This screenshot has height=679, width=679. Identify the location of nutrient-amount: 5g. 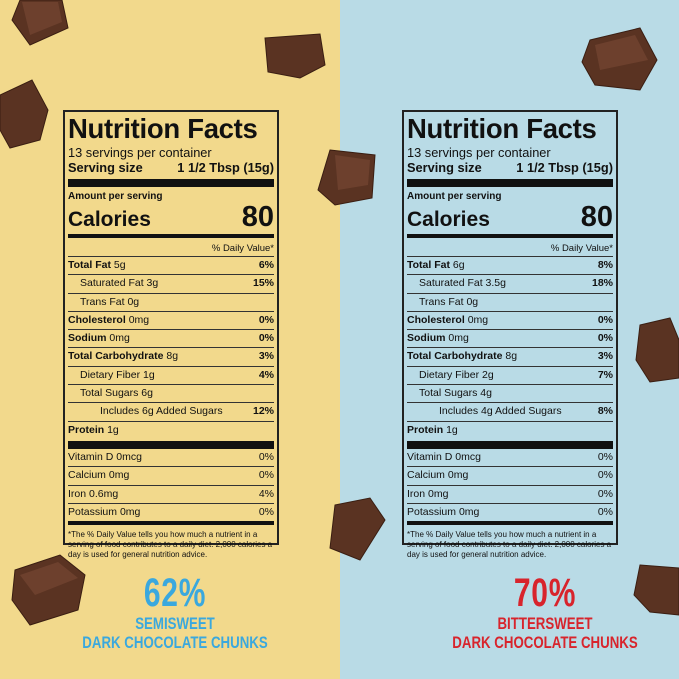
(119, 265).